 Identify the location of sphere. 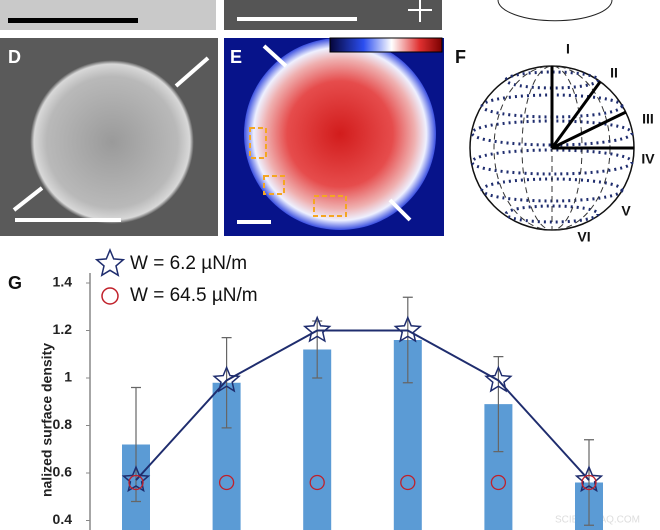
(552, 148).